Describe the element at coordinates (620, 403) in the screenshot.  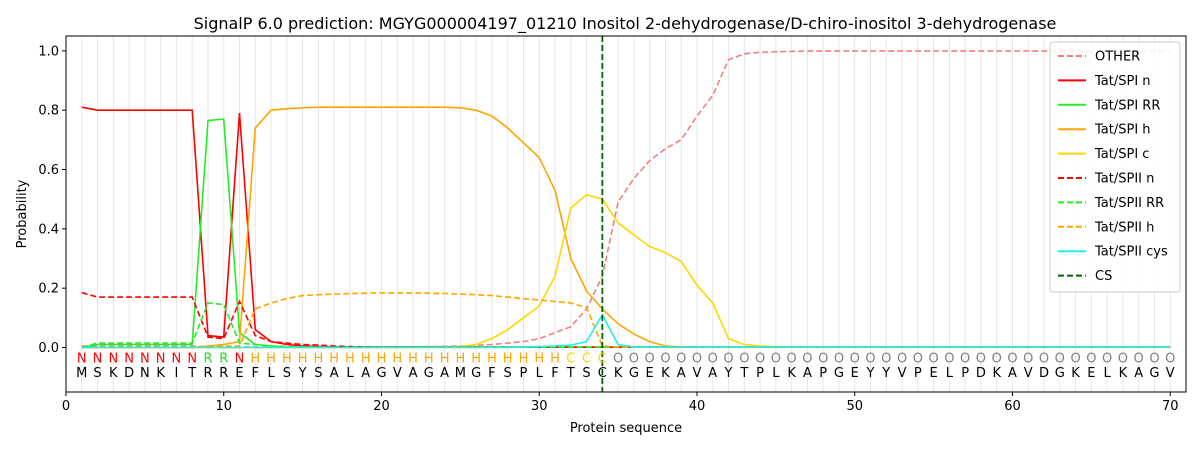
I see `x-axis-ticks: 0 10 20 30 40 50 60 70` at that location.